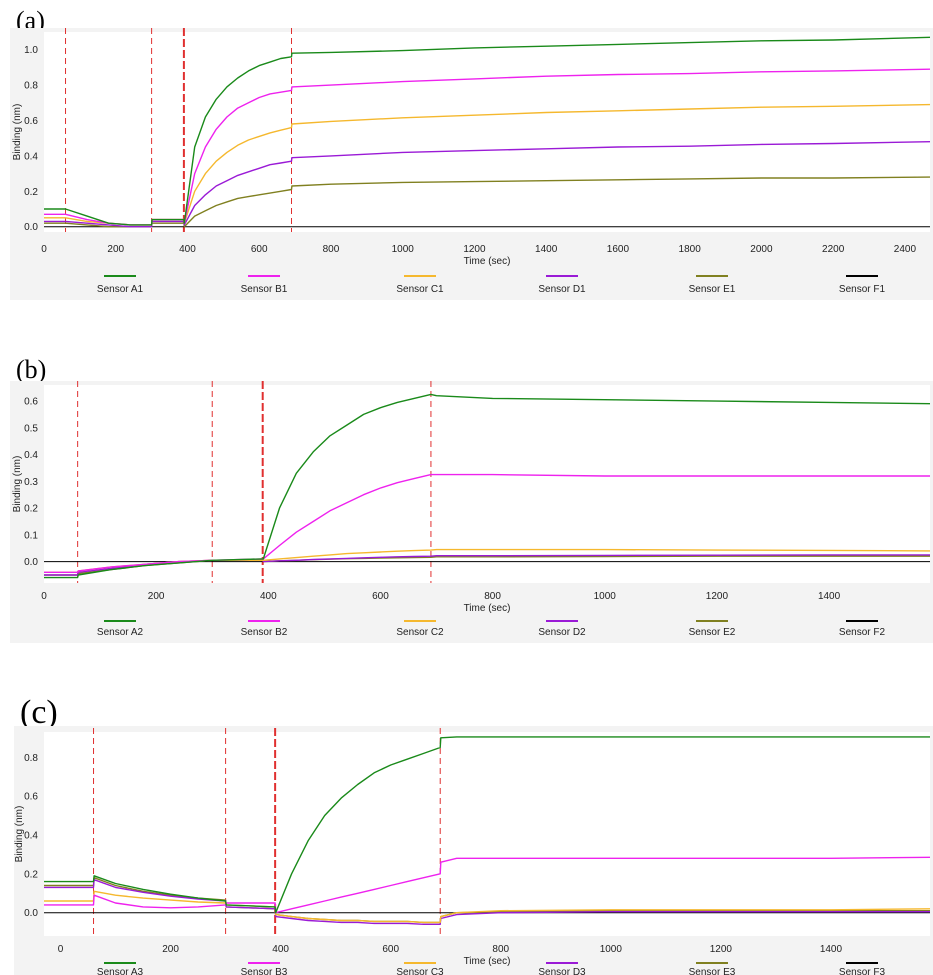 The image size is (933, 975). Describe the element at coordinates (420, 632) in the screenshot. I see `legend-label: Sensor C2` at that location.